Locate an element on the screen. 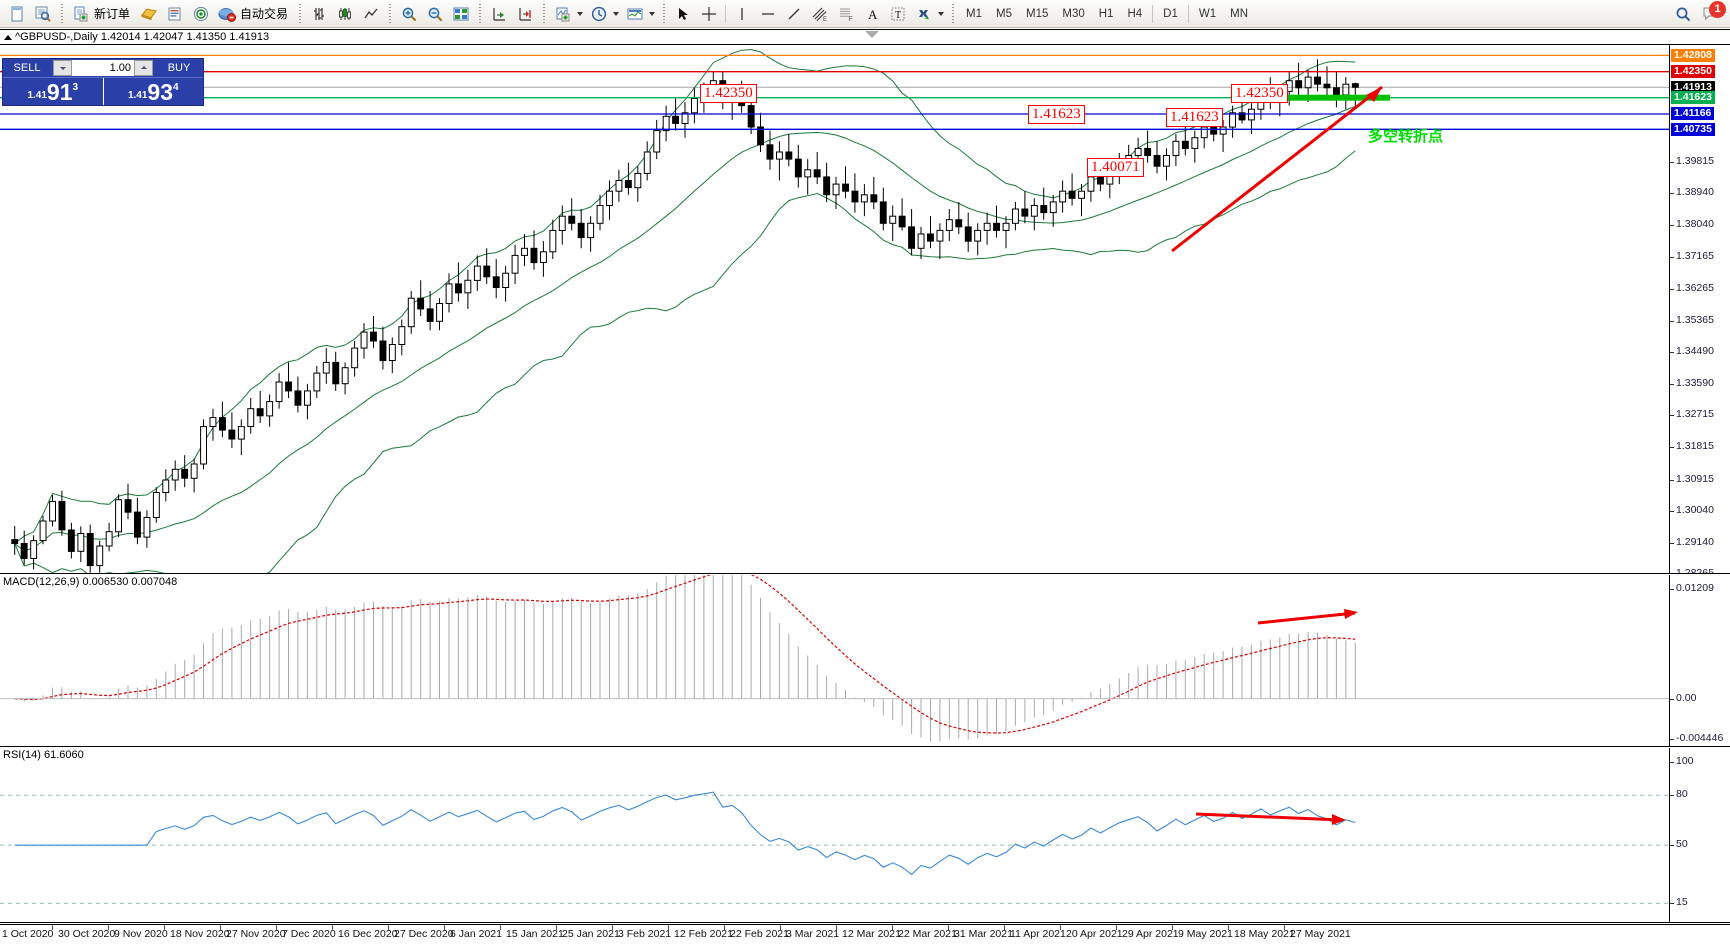  candlestick-chart-icon is located at coordinates (345, 14).